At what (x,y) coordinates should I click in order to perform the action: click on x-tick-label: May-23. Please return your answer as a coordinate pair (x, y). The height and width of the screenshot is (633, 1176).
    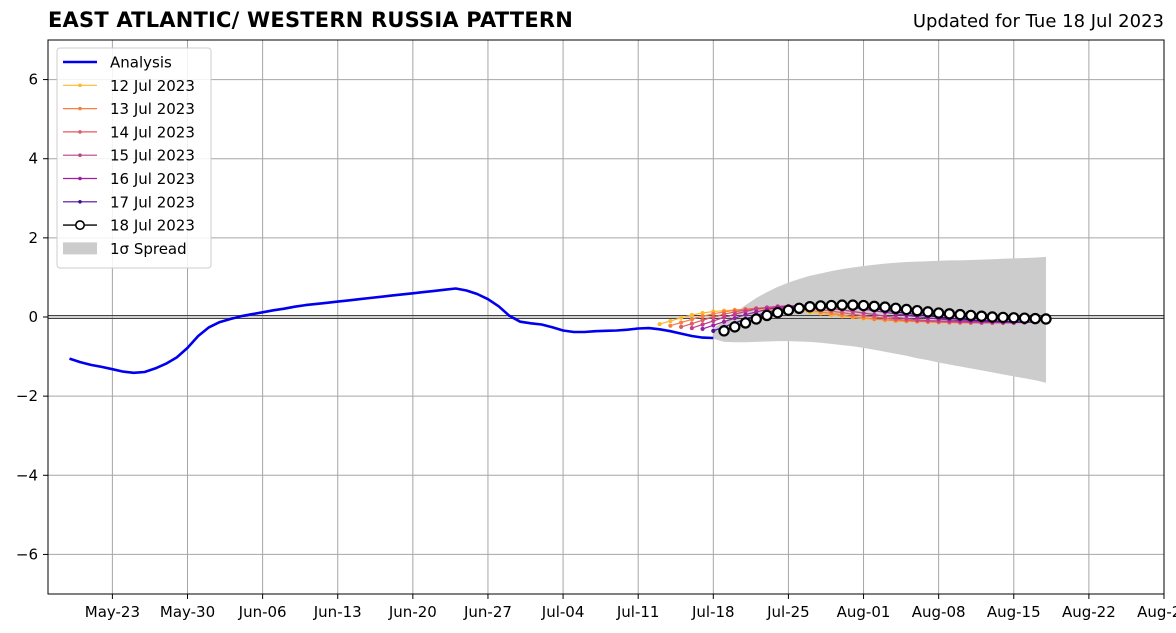
    Looking at the image, I should click on (112, 612).